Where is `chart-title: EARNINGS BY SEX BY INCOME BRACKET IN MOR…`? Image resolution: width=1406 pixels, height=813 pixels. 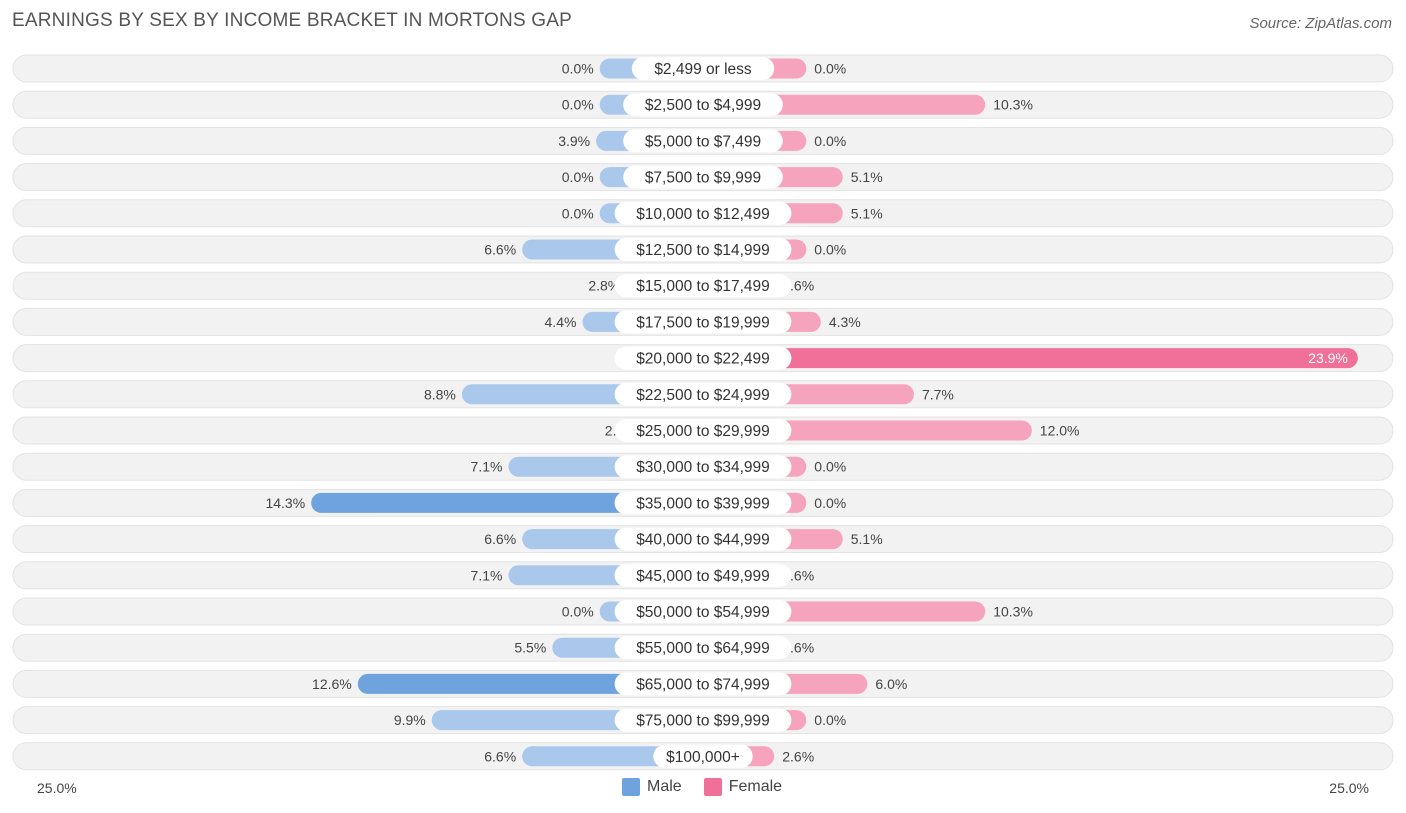 chart-title: EARNINGS BY SEX BY INCOME BRACKET IN MOR… is located at coordinates (292, 20).